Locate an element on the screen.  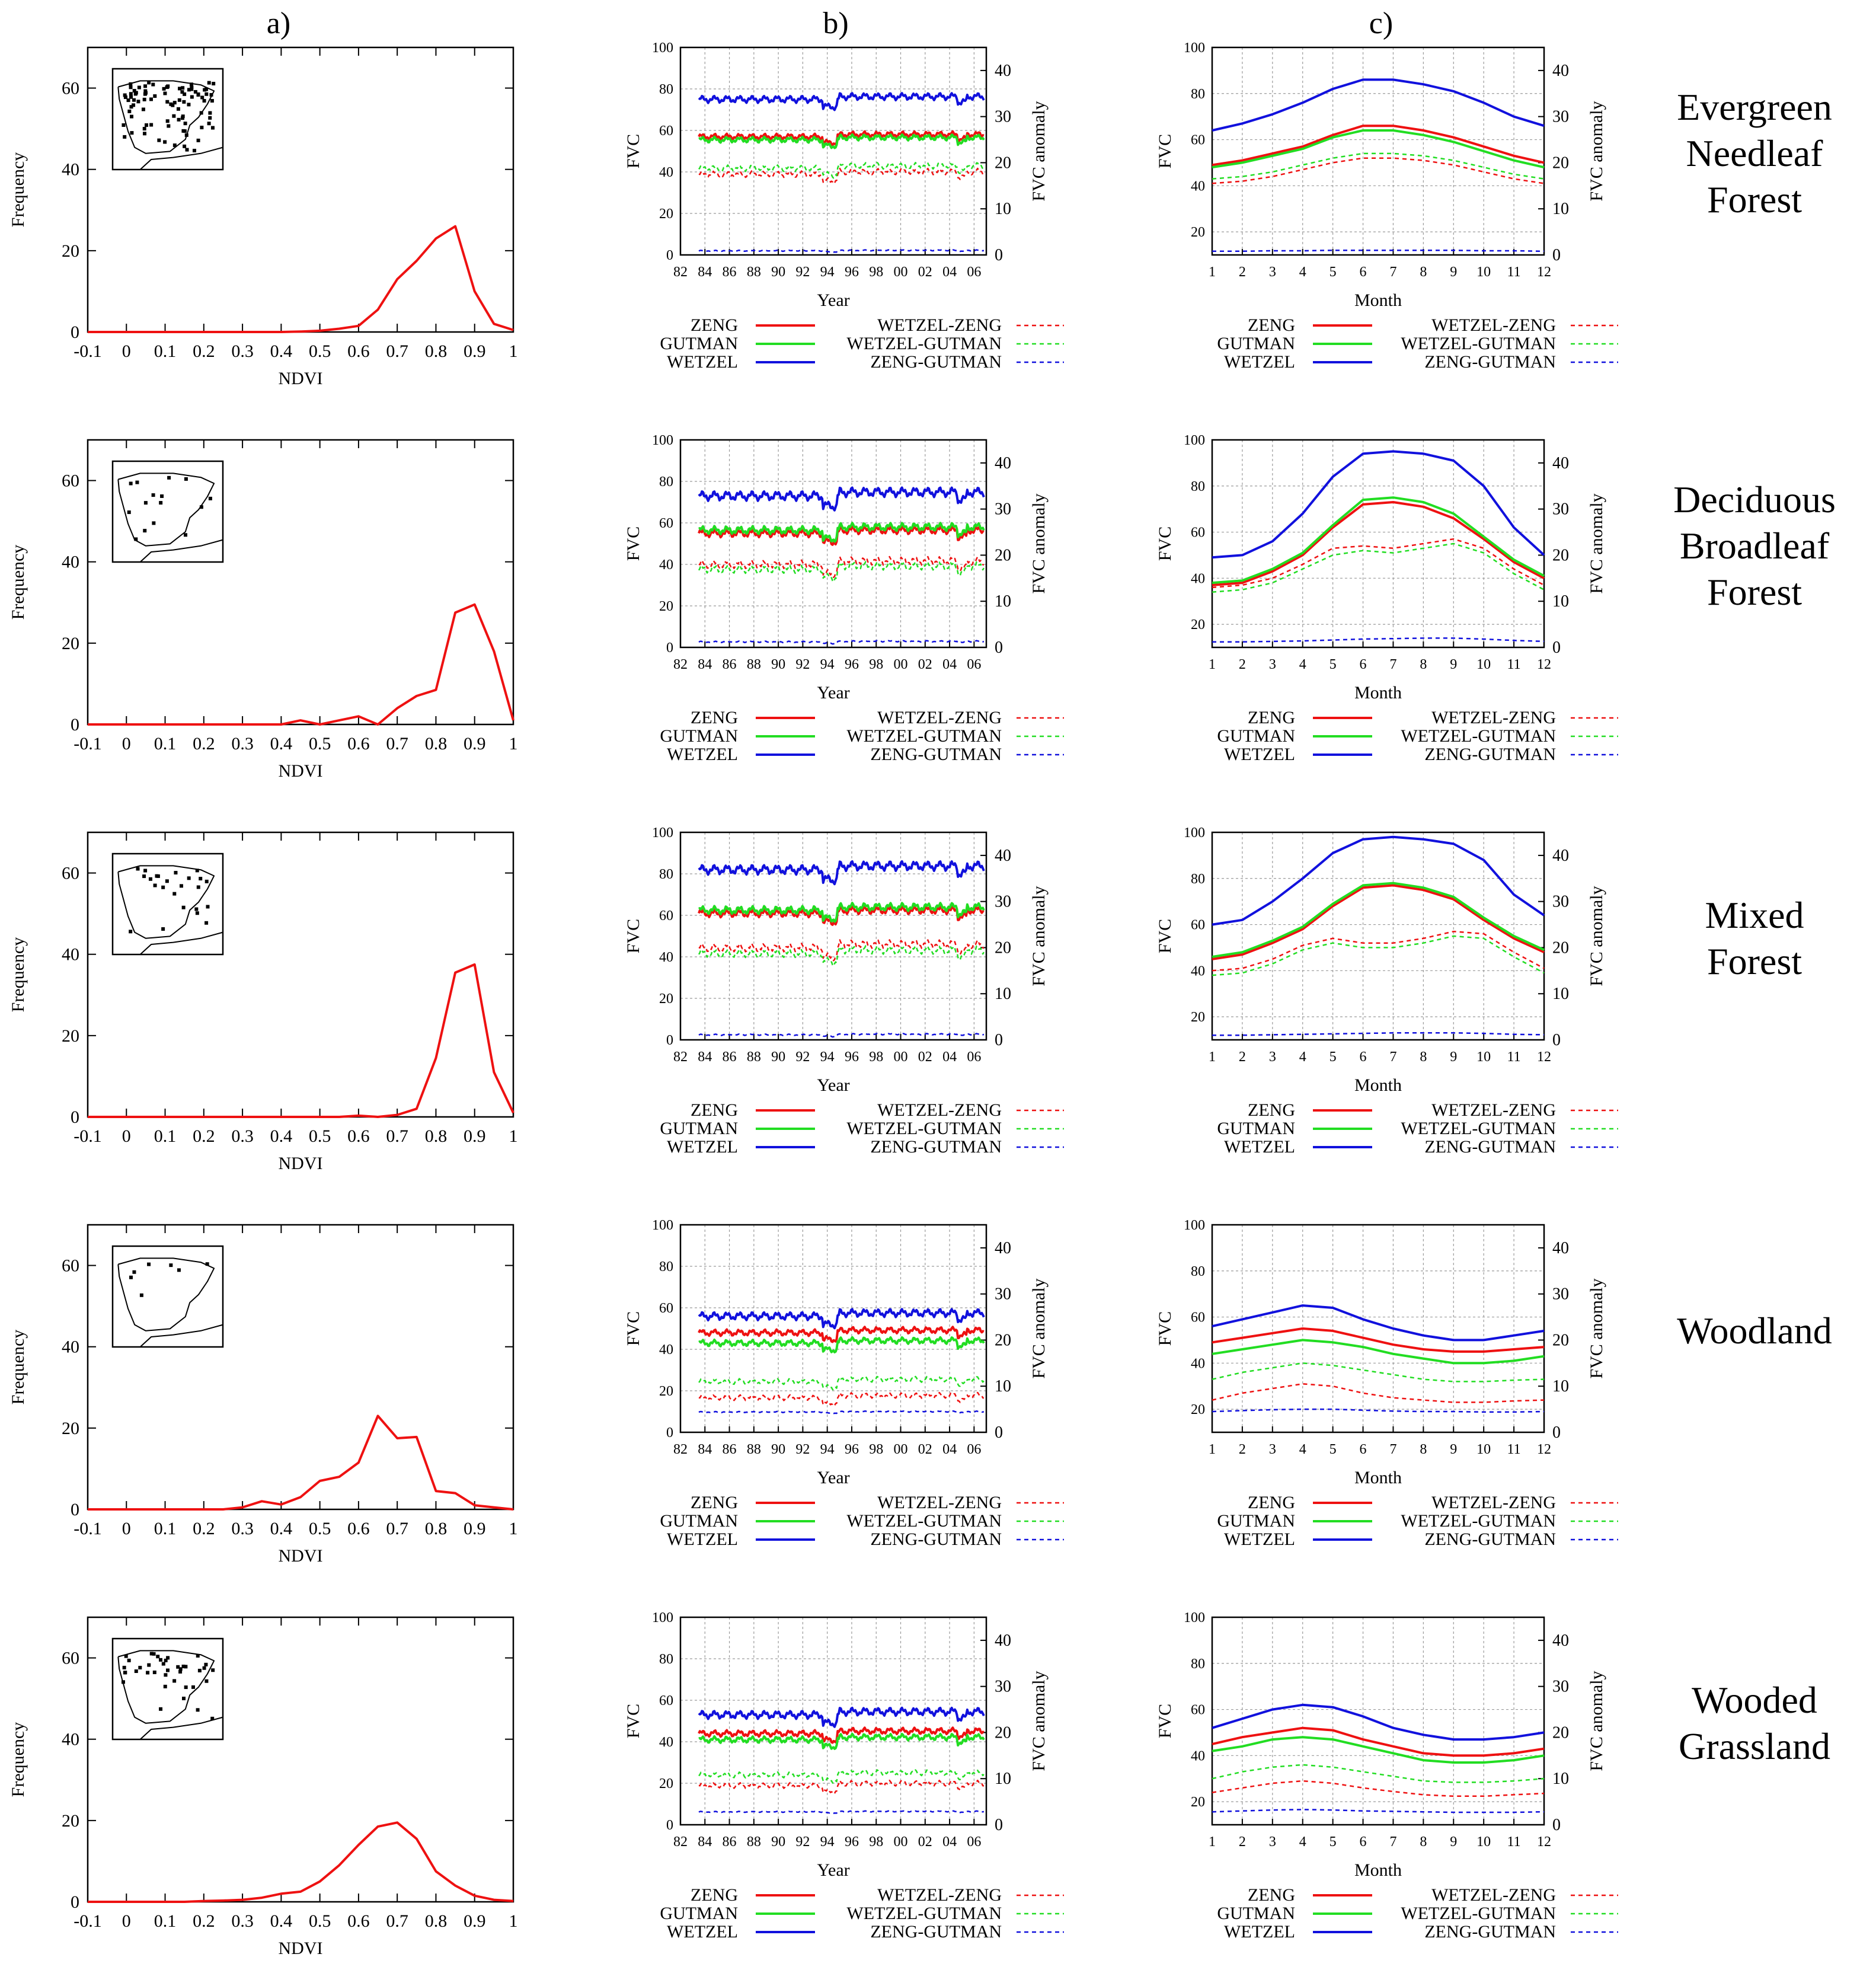
x-tick-label: 90 is located at coordinates (778, 664).